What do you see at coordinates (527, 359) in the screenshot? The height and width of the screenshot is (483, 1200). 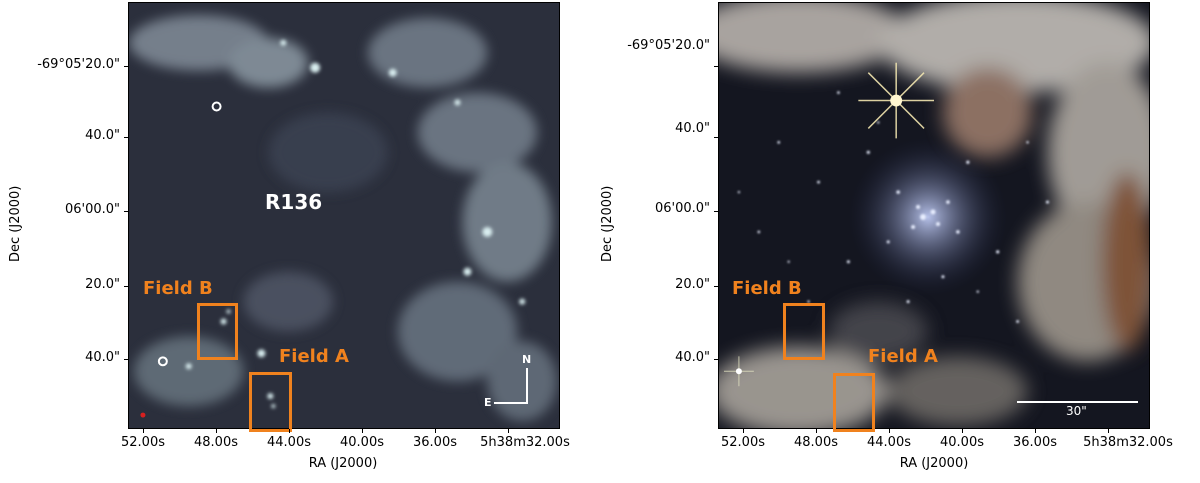 I see `compass-north-label: N` at bounding box center [527, 359].